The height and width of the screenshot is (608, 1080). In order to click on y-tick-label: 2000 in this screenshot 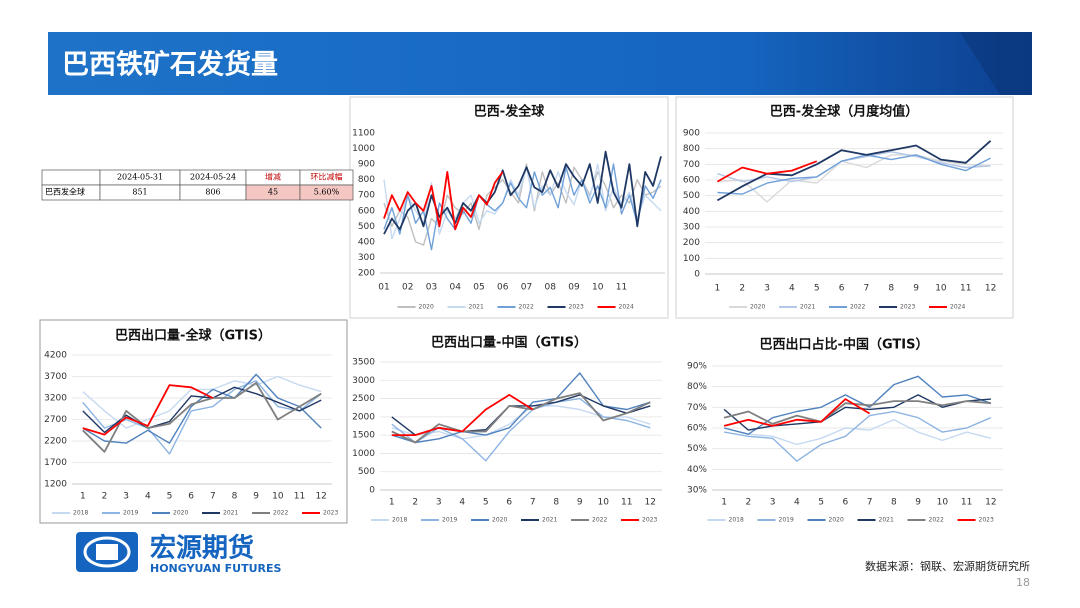, I will do `click(363, 417)`.